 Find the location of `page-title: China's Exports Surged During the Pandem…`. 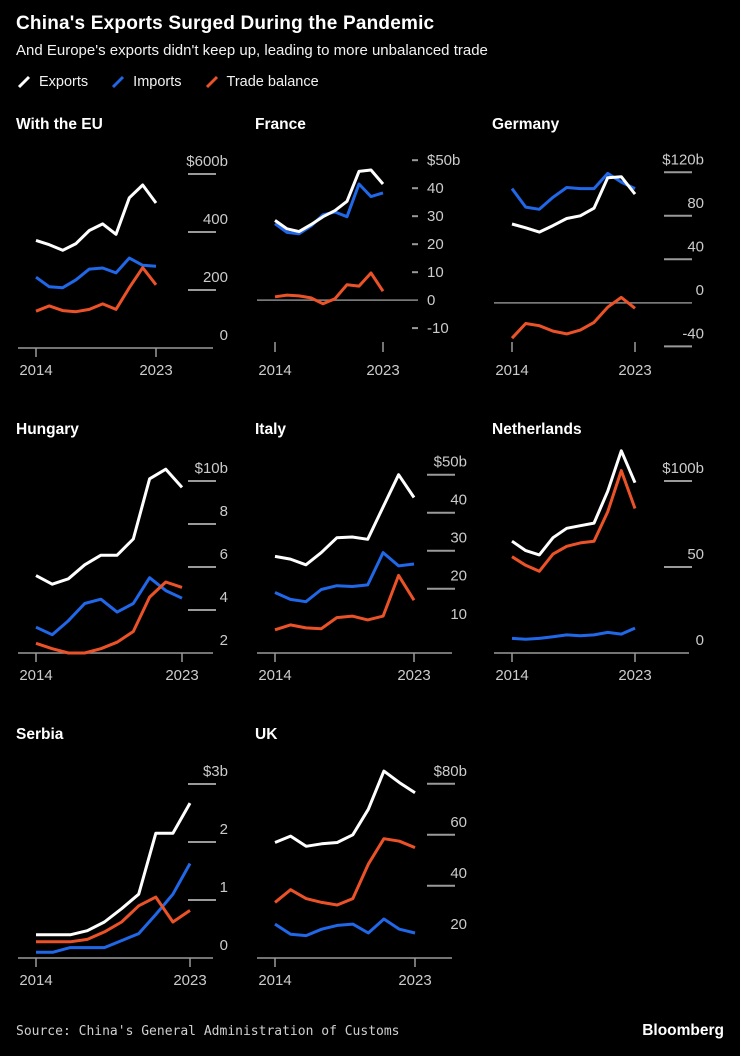

page-title: China's Exports Surged During the Pandem… is located at coordinates (225, 23).